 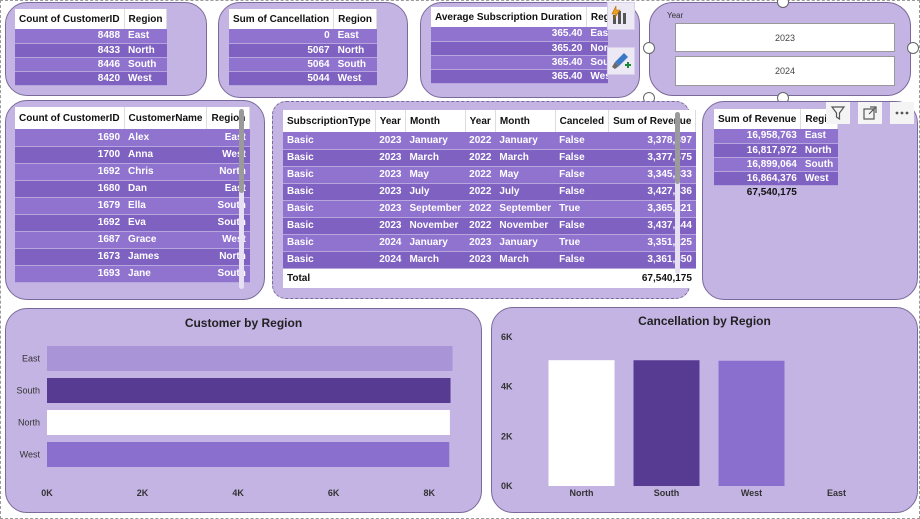 I want to click on table-row: 365.40South, so click(x=519, y=62).